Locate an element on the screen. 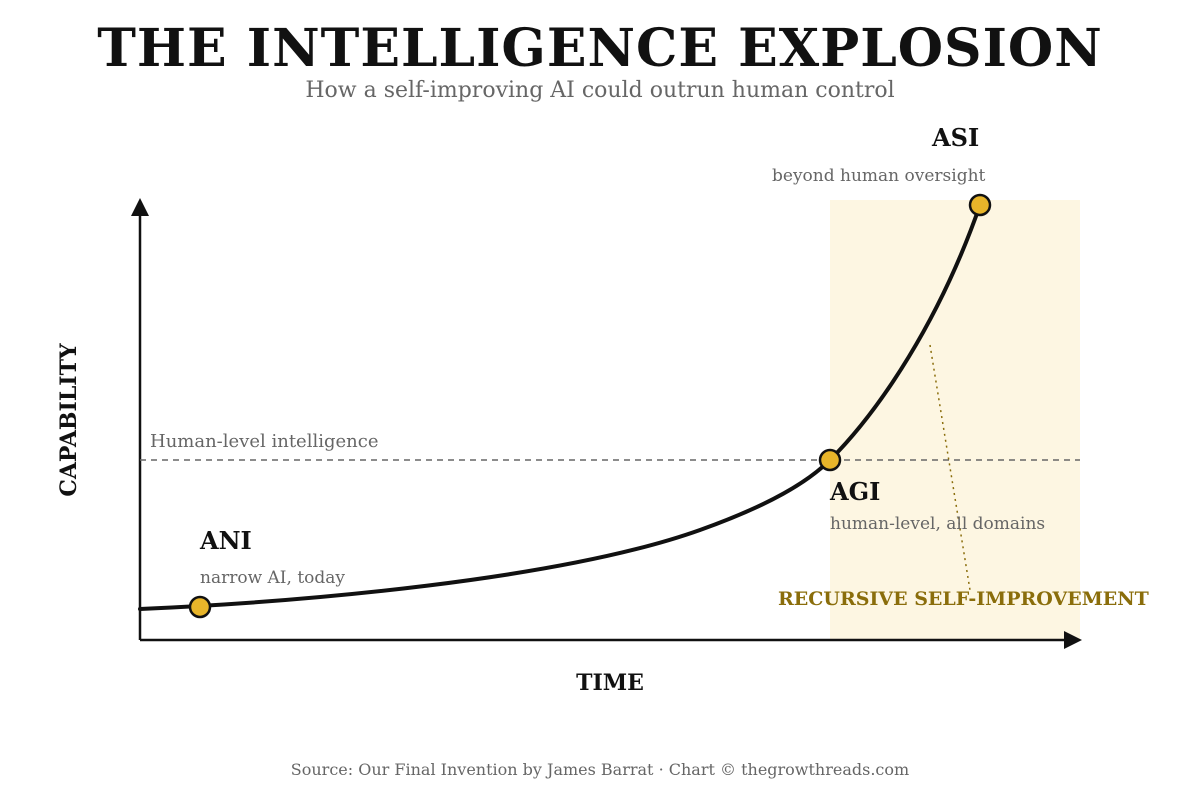 This screenshot has width=1200, height=800. human-level-threshold-label: Human-level intelligence is located at coordinates (264, 441).